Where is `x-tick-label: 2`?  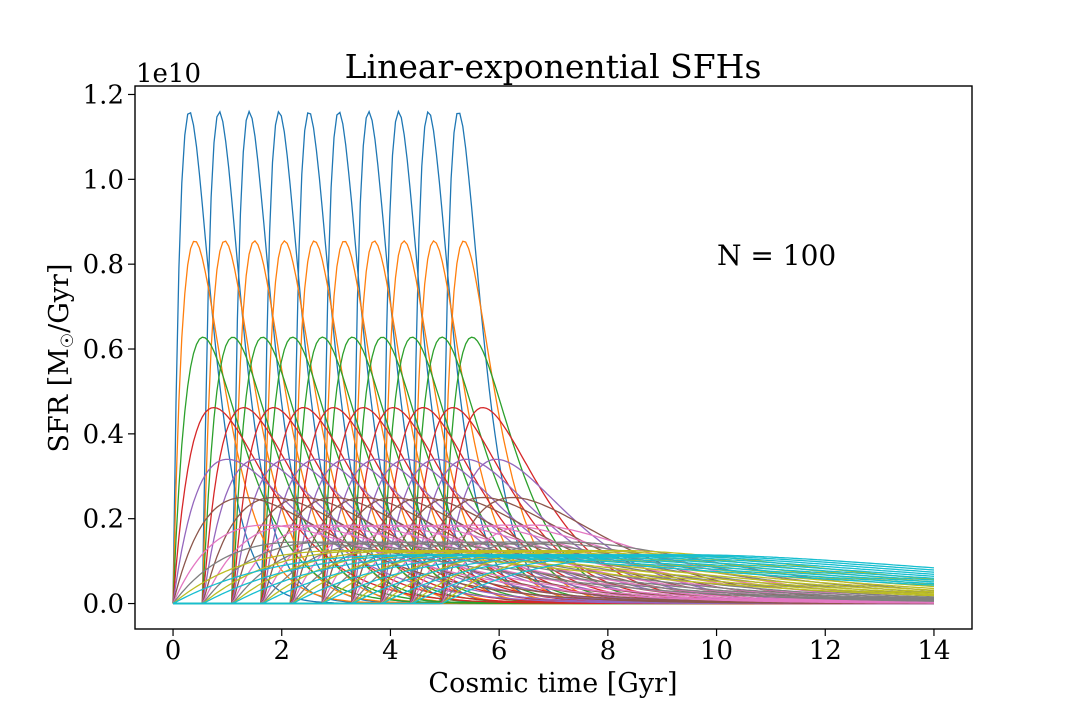
x-tick-label: 2 is located at coordinates (281, 651).